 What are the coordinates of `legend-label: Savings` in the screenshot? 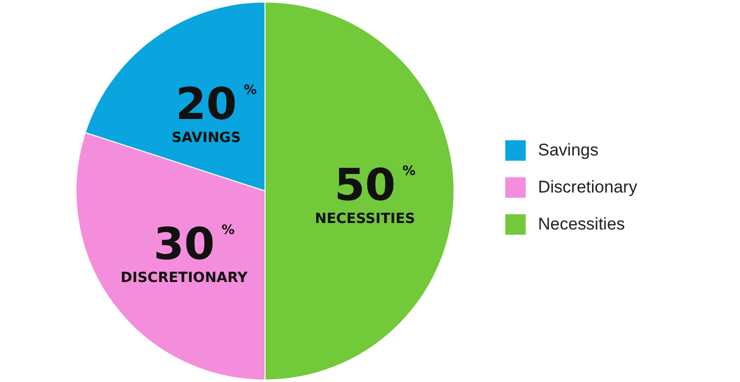 It's located at (568, 150).